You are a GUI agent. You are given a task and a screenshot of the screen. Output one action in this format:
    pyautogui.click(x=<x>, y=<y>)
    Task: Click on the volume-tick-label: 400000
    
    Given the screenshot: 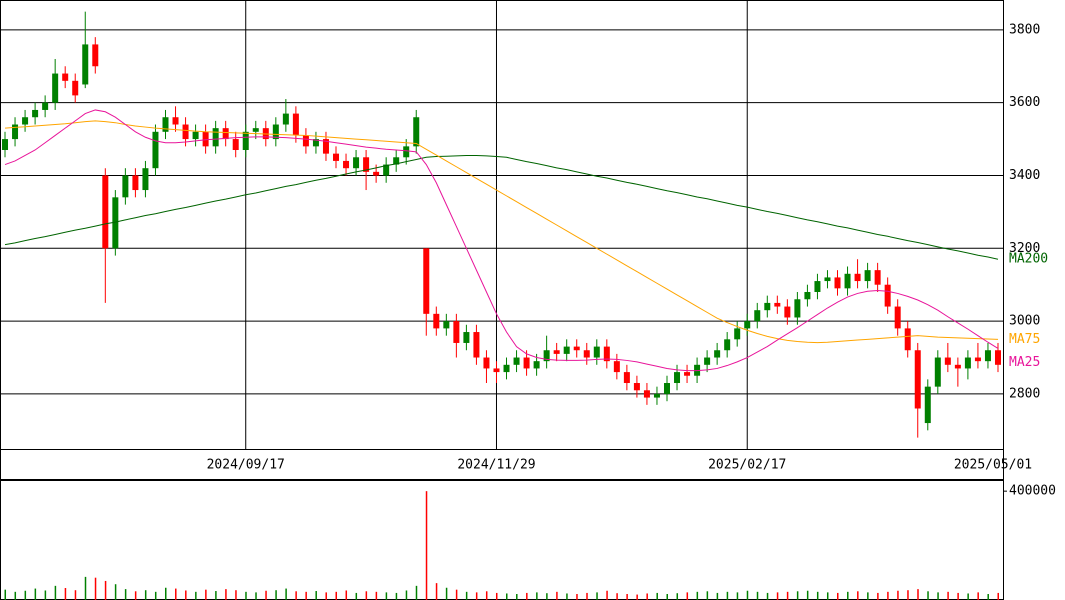 What is the action you would take?
    pyautogui.click(x=1032, y=491)
    